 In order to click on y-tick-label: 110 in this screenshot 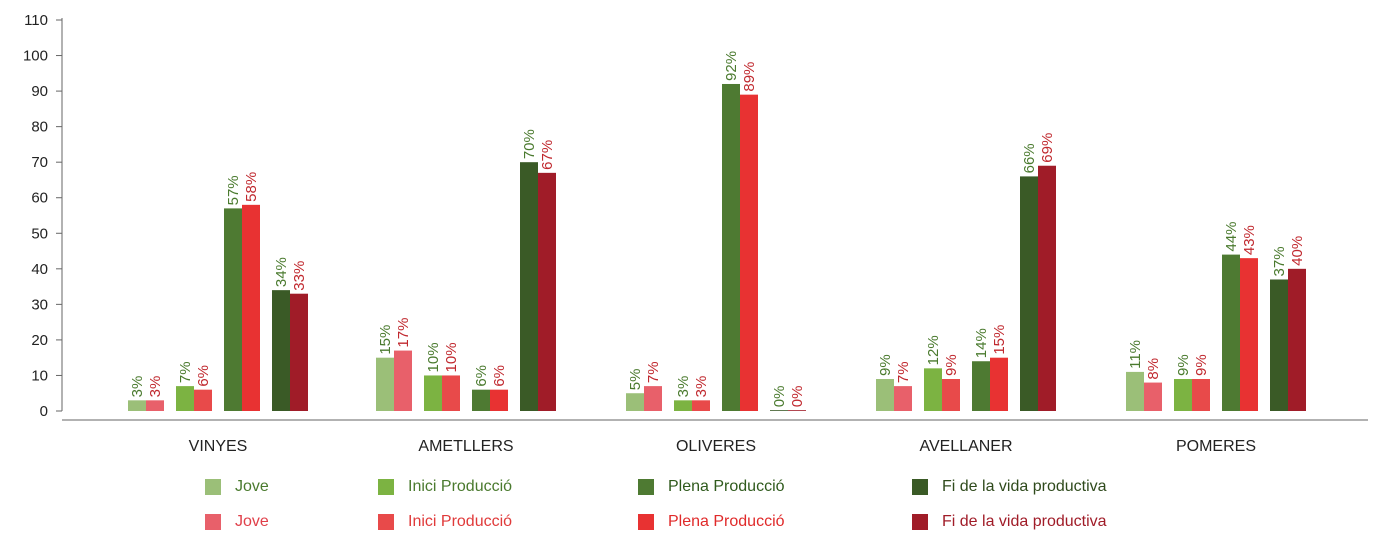, I will do `click(36, 20)`.